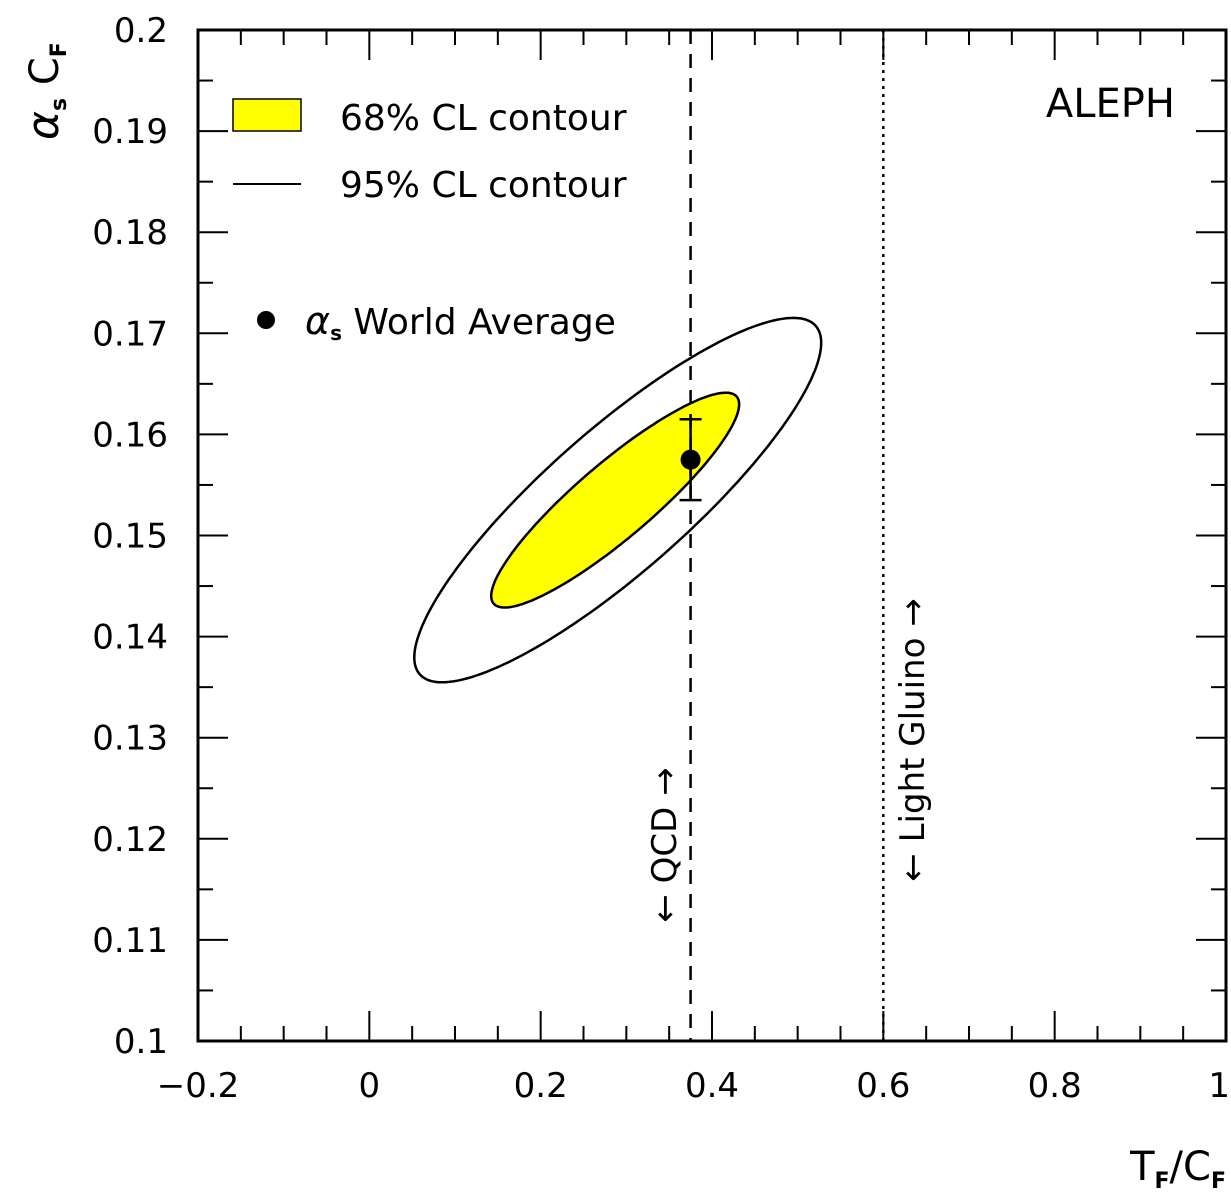 The width and height of the screenshot is (1231, 1197). I want to click on x-tick-label: 0.8, so click(1055, 1086).